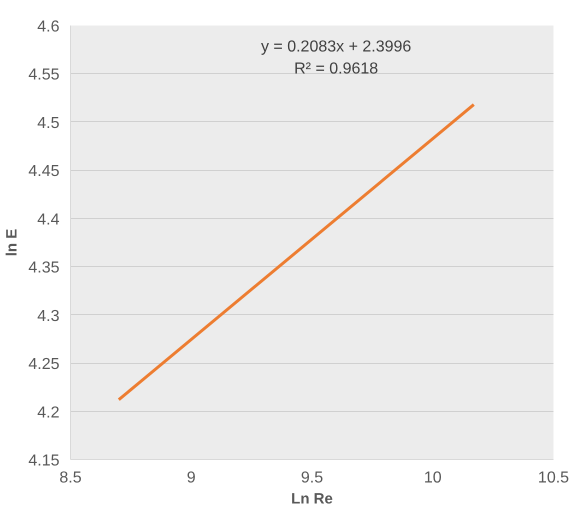  Describe the element at coordinates (312, 478) in the screenshot. I see `x-tick-label: 9.5` at that location.